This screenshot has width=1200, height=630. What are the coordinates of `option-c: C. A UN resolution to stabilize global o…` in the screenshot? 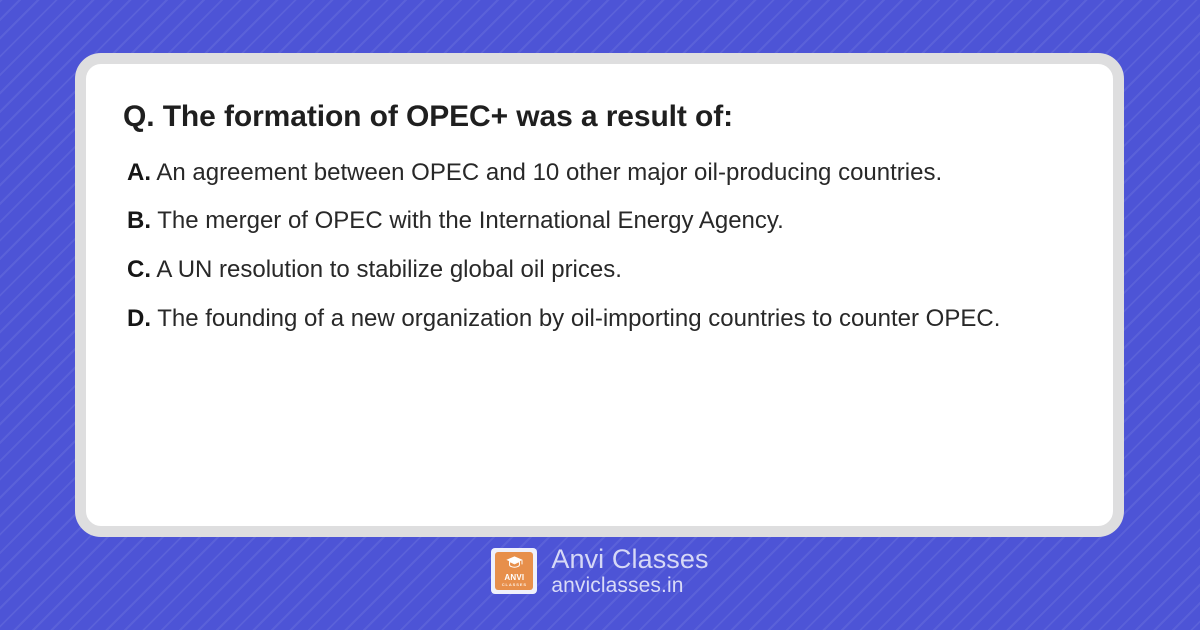 It's located at (597, 270).